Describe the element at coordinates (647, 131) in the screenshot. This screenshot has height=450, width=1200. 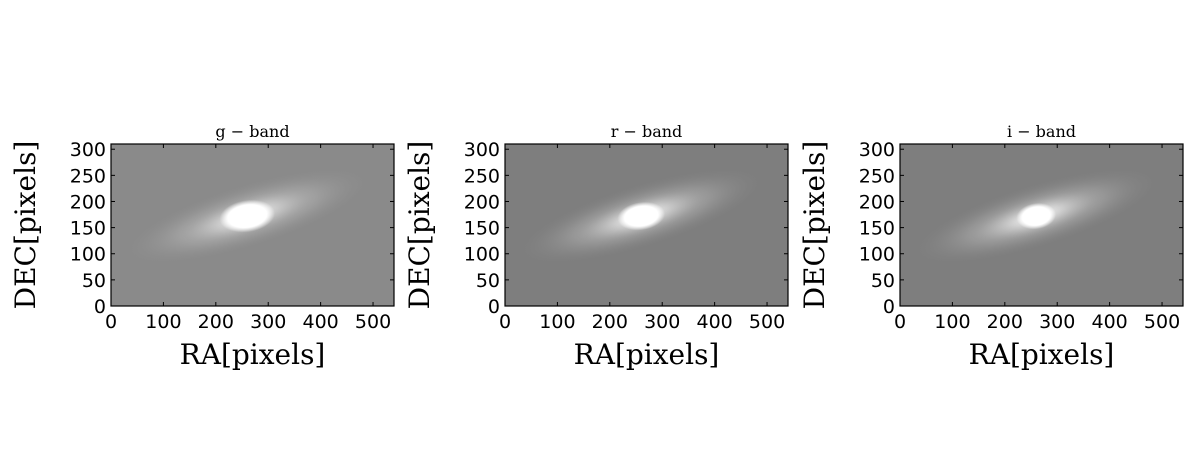
I see `panel-title: r − band` at that location.